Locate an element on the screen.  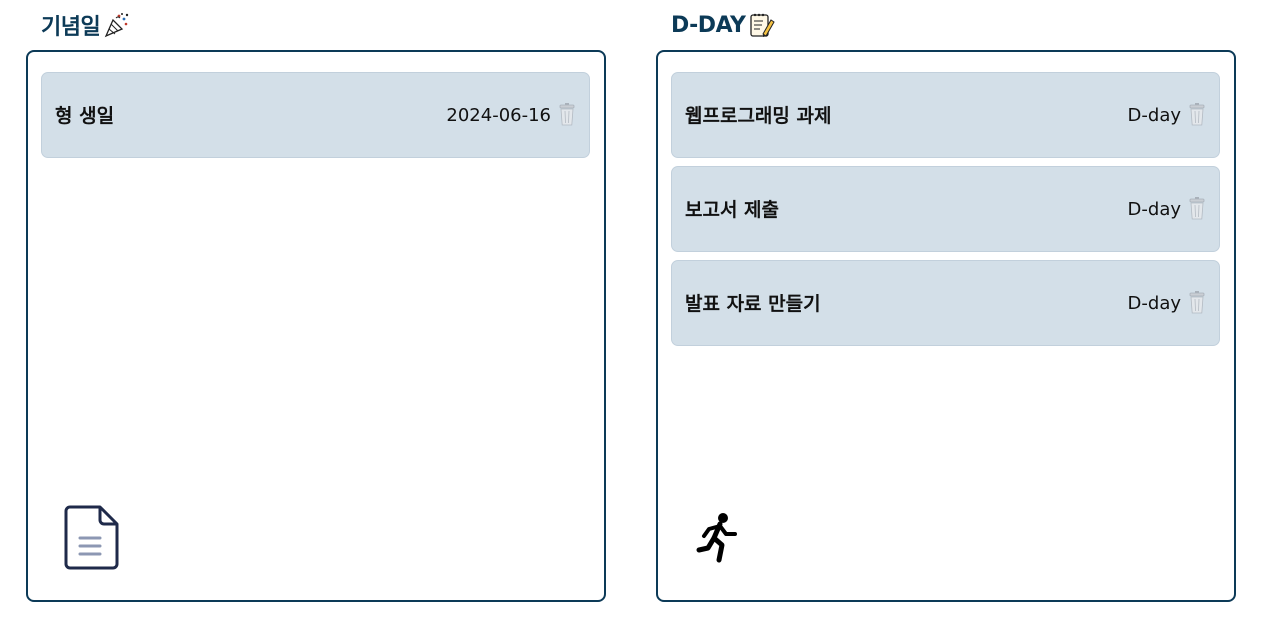
item-name: 웹프로그래밍 과제 is located at coordinates (758, 116).